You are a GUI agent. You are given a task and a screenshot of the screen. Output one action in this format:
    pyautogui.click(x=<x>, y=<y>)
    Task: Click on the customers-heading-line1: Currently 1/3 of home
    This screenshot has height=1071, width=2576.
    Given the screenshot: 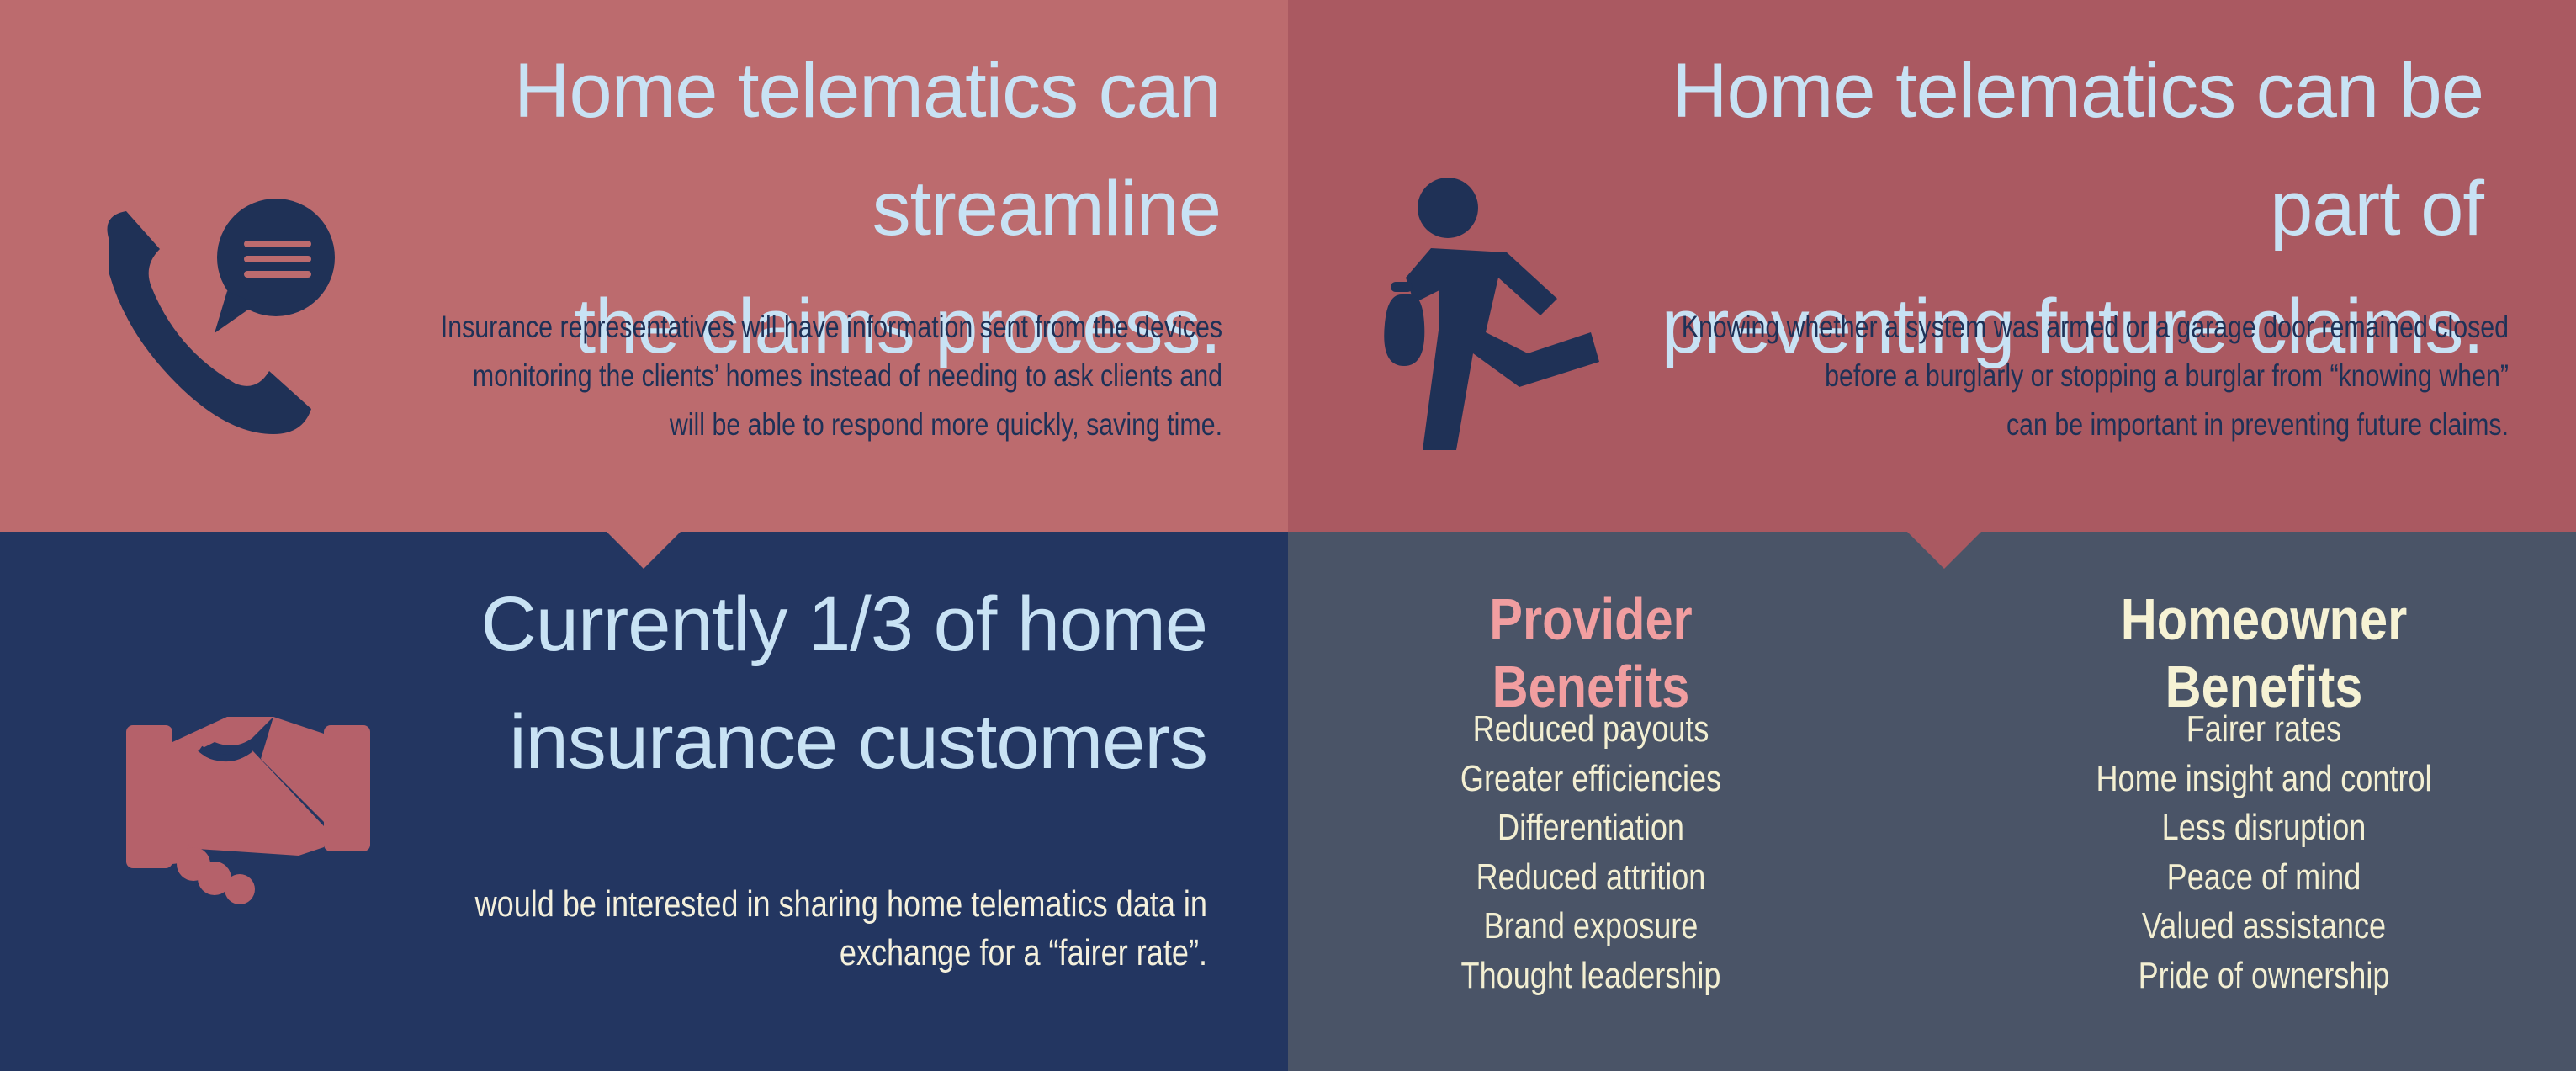 What is the action you would take?
    pyautogui.click(x=844, y=624)
    